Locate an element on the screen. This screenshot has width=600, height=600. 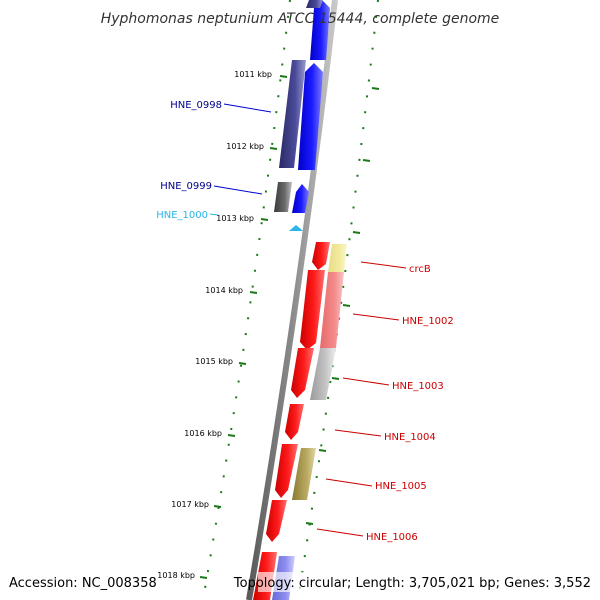
kbp-label: 1014 kbp is located at coordinates (224, 290).